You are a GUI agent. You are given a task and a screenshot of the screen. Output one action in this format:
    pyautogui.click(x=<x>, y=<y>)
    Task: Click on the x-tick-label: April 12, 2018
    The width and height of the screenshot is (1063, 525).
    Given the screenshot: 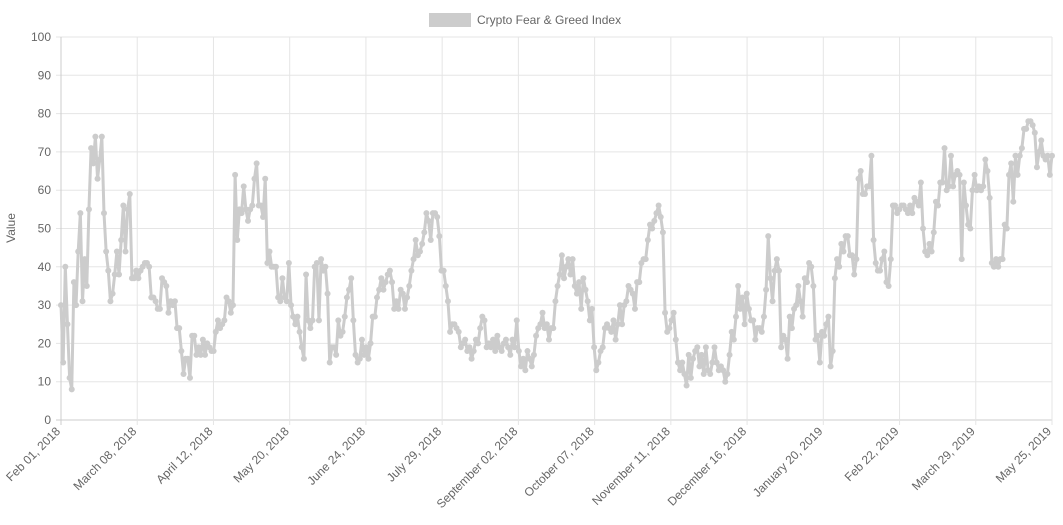 What is the action you would take?
    pyautogui.click(x=184, y=455)
    